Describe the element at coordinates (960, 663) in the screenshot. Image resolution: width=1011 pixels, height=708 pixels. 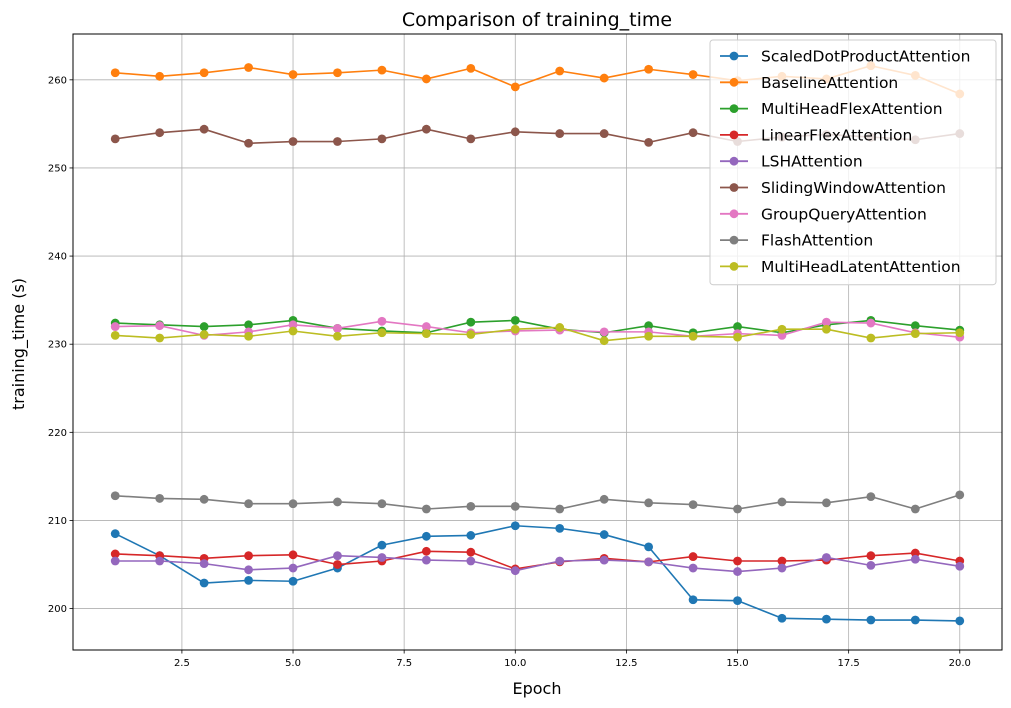
I see `x-tick-label: 20.0` at that location.